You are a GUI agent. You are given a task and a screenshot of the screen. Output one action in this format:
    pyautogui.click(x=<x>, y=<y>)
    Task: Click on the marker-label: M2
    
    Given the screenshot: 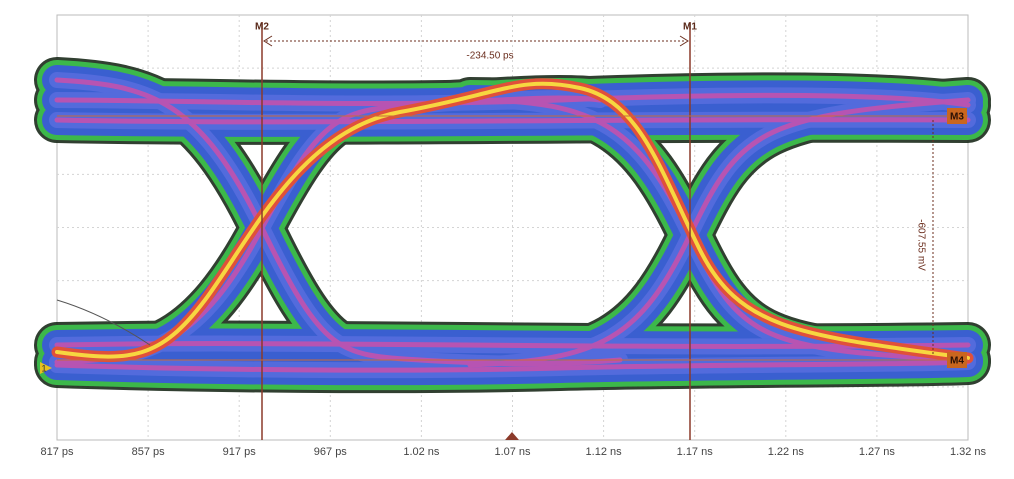 What is the action you would take?
    pyautogui.click(x=262, y=27)
    